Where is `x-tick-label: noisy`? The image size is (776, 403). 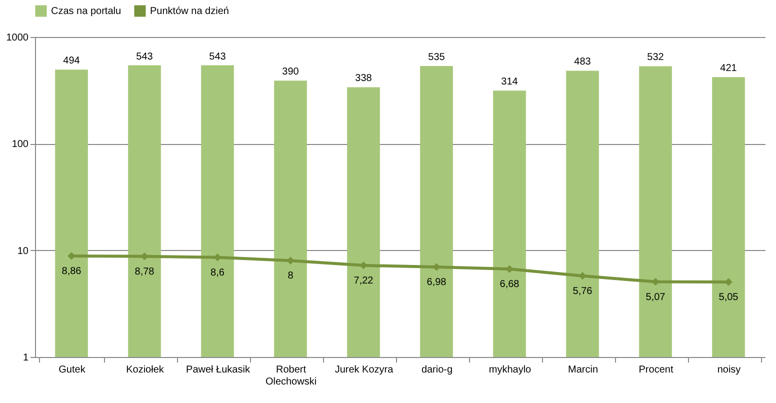
x-tick-label: noisy is located at coordinates (729, 370).